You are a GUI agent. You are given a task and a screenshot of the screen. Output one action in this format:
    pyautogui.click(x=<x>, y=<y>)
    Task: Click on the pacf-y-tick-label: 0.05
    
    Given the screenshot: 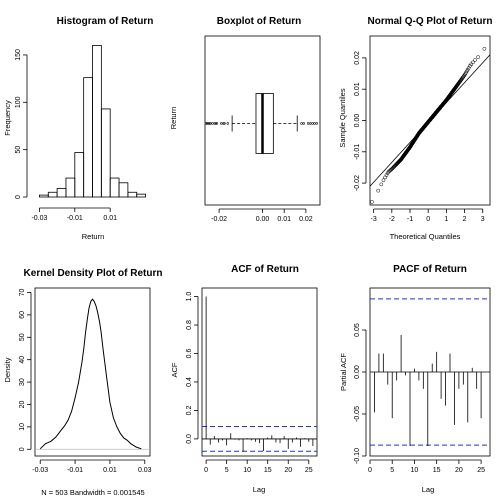 What is the action you would take?
    pyautogui.click(x=357, y=330)
    